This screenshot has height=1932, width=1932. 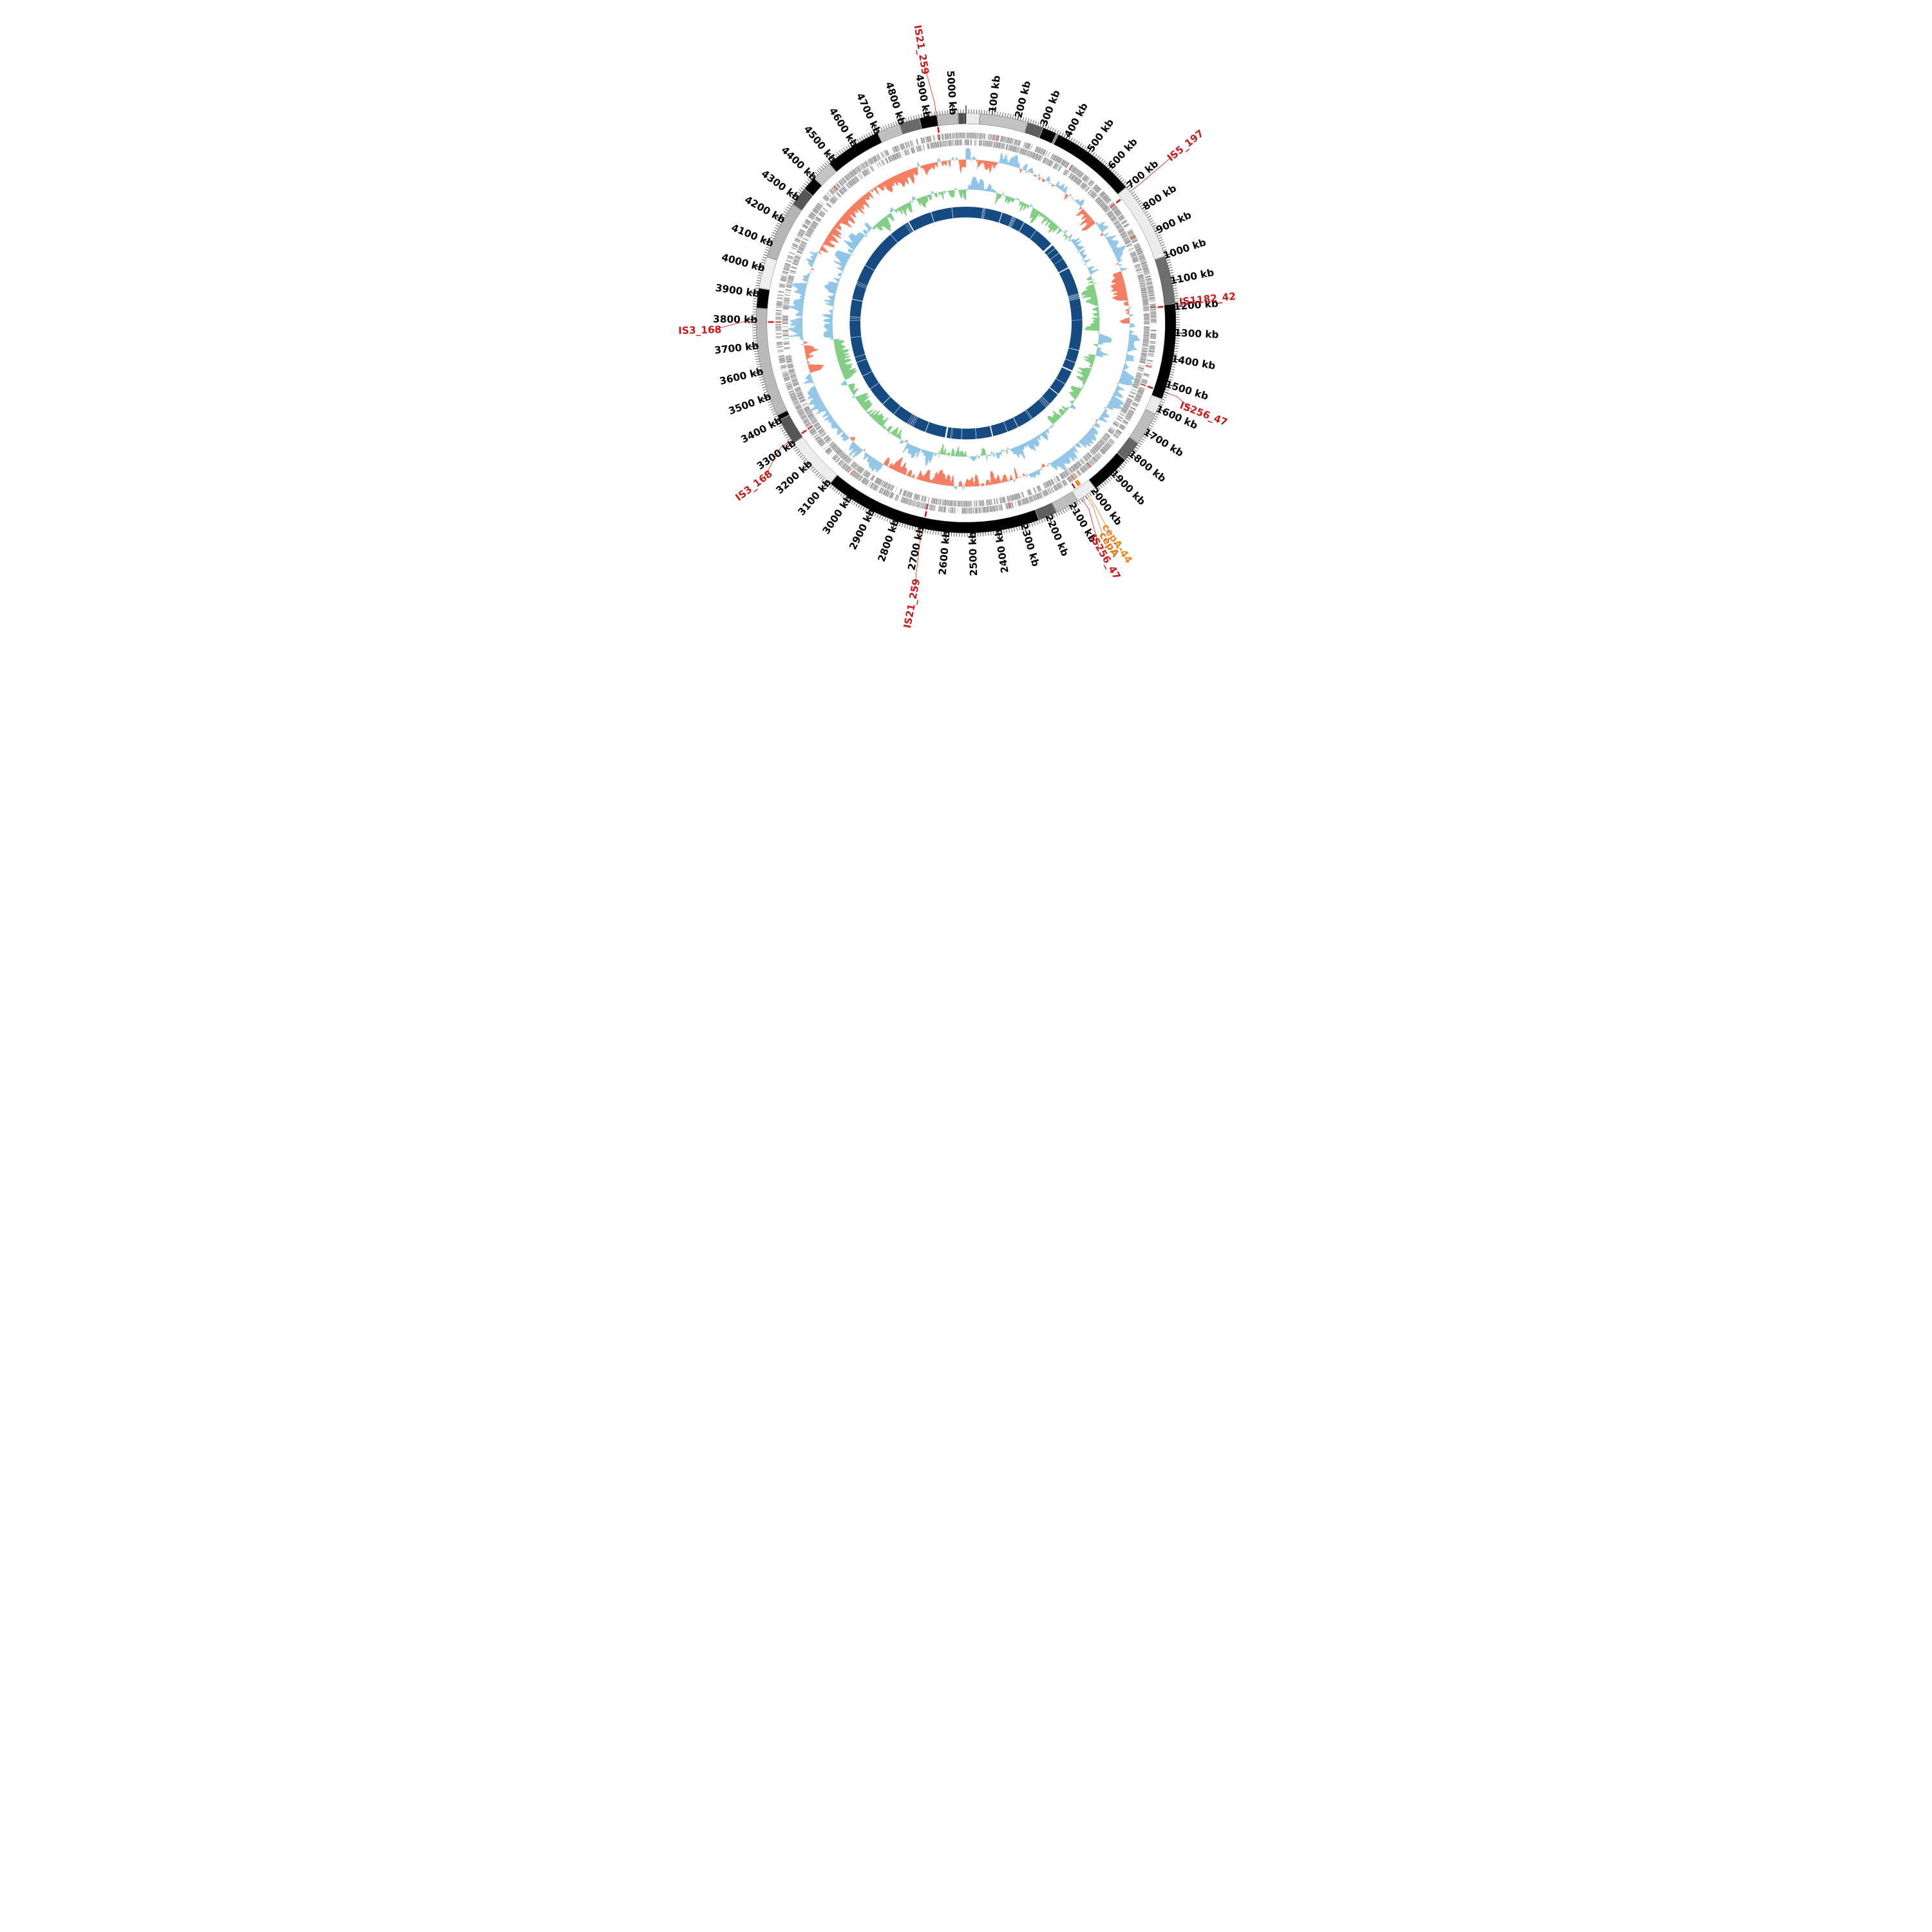 I want to click on tick-label: 4300 kb, so click(x=781, y=186).